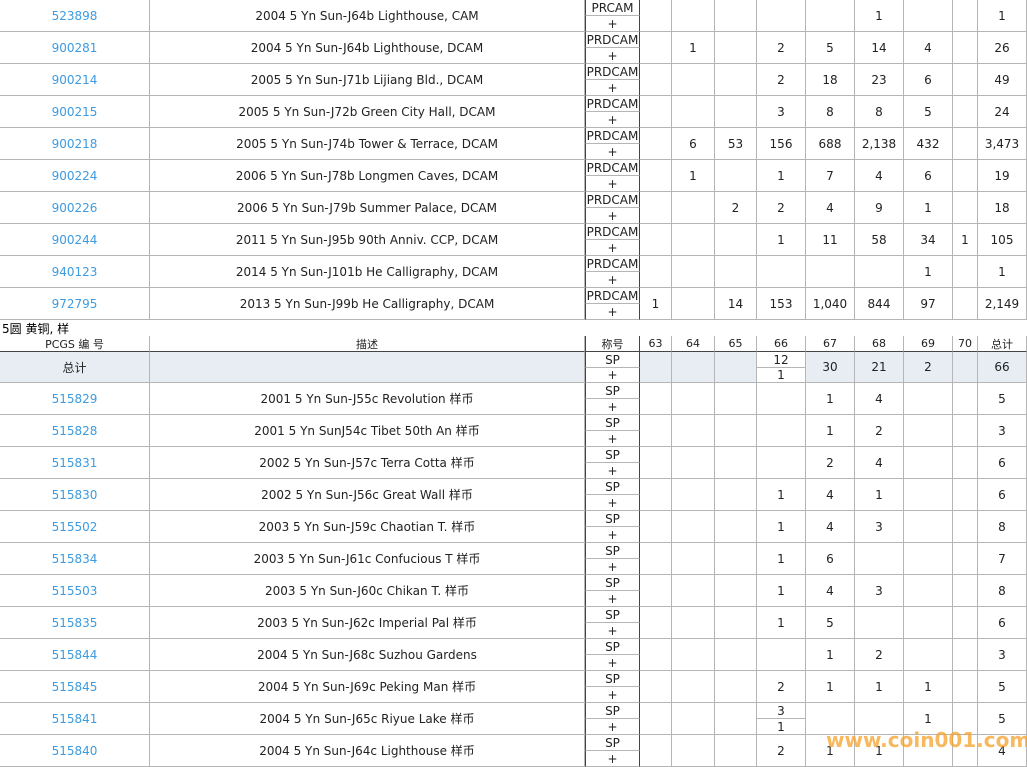 The height and width of the screenshot is (767, 1027). What do you see at coordinates (928, 144) in the screenshot?
I see `grade-count: 432` at bounding box center [928, 144].